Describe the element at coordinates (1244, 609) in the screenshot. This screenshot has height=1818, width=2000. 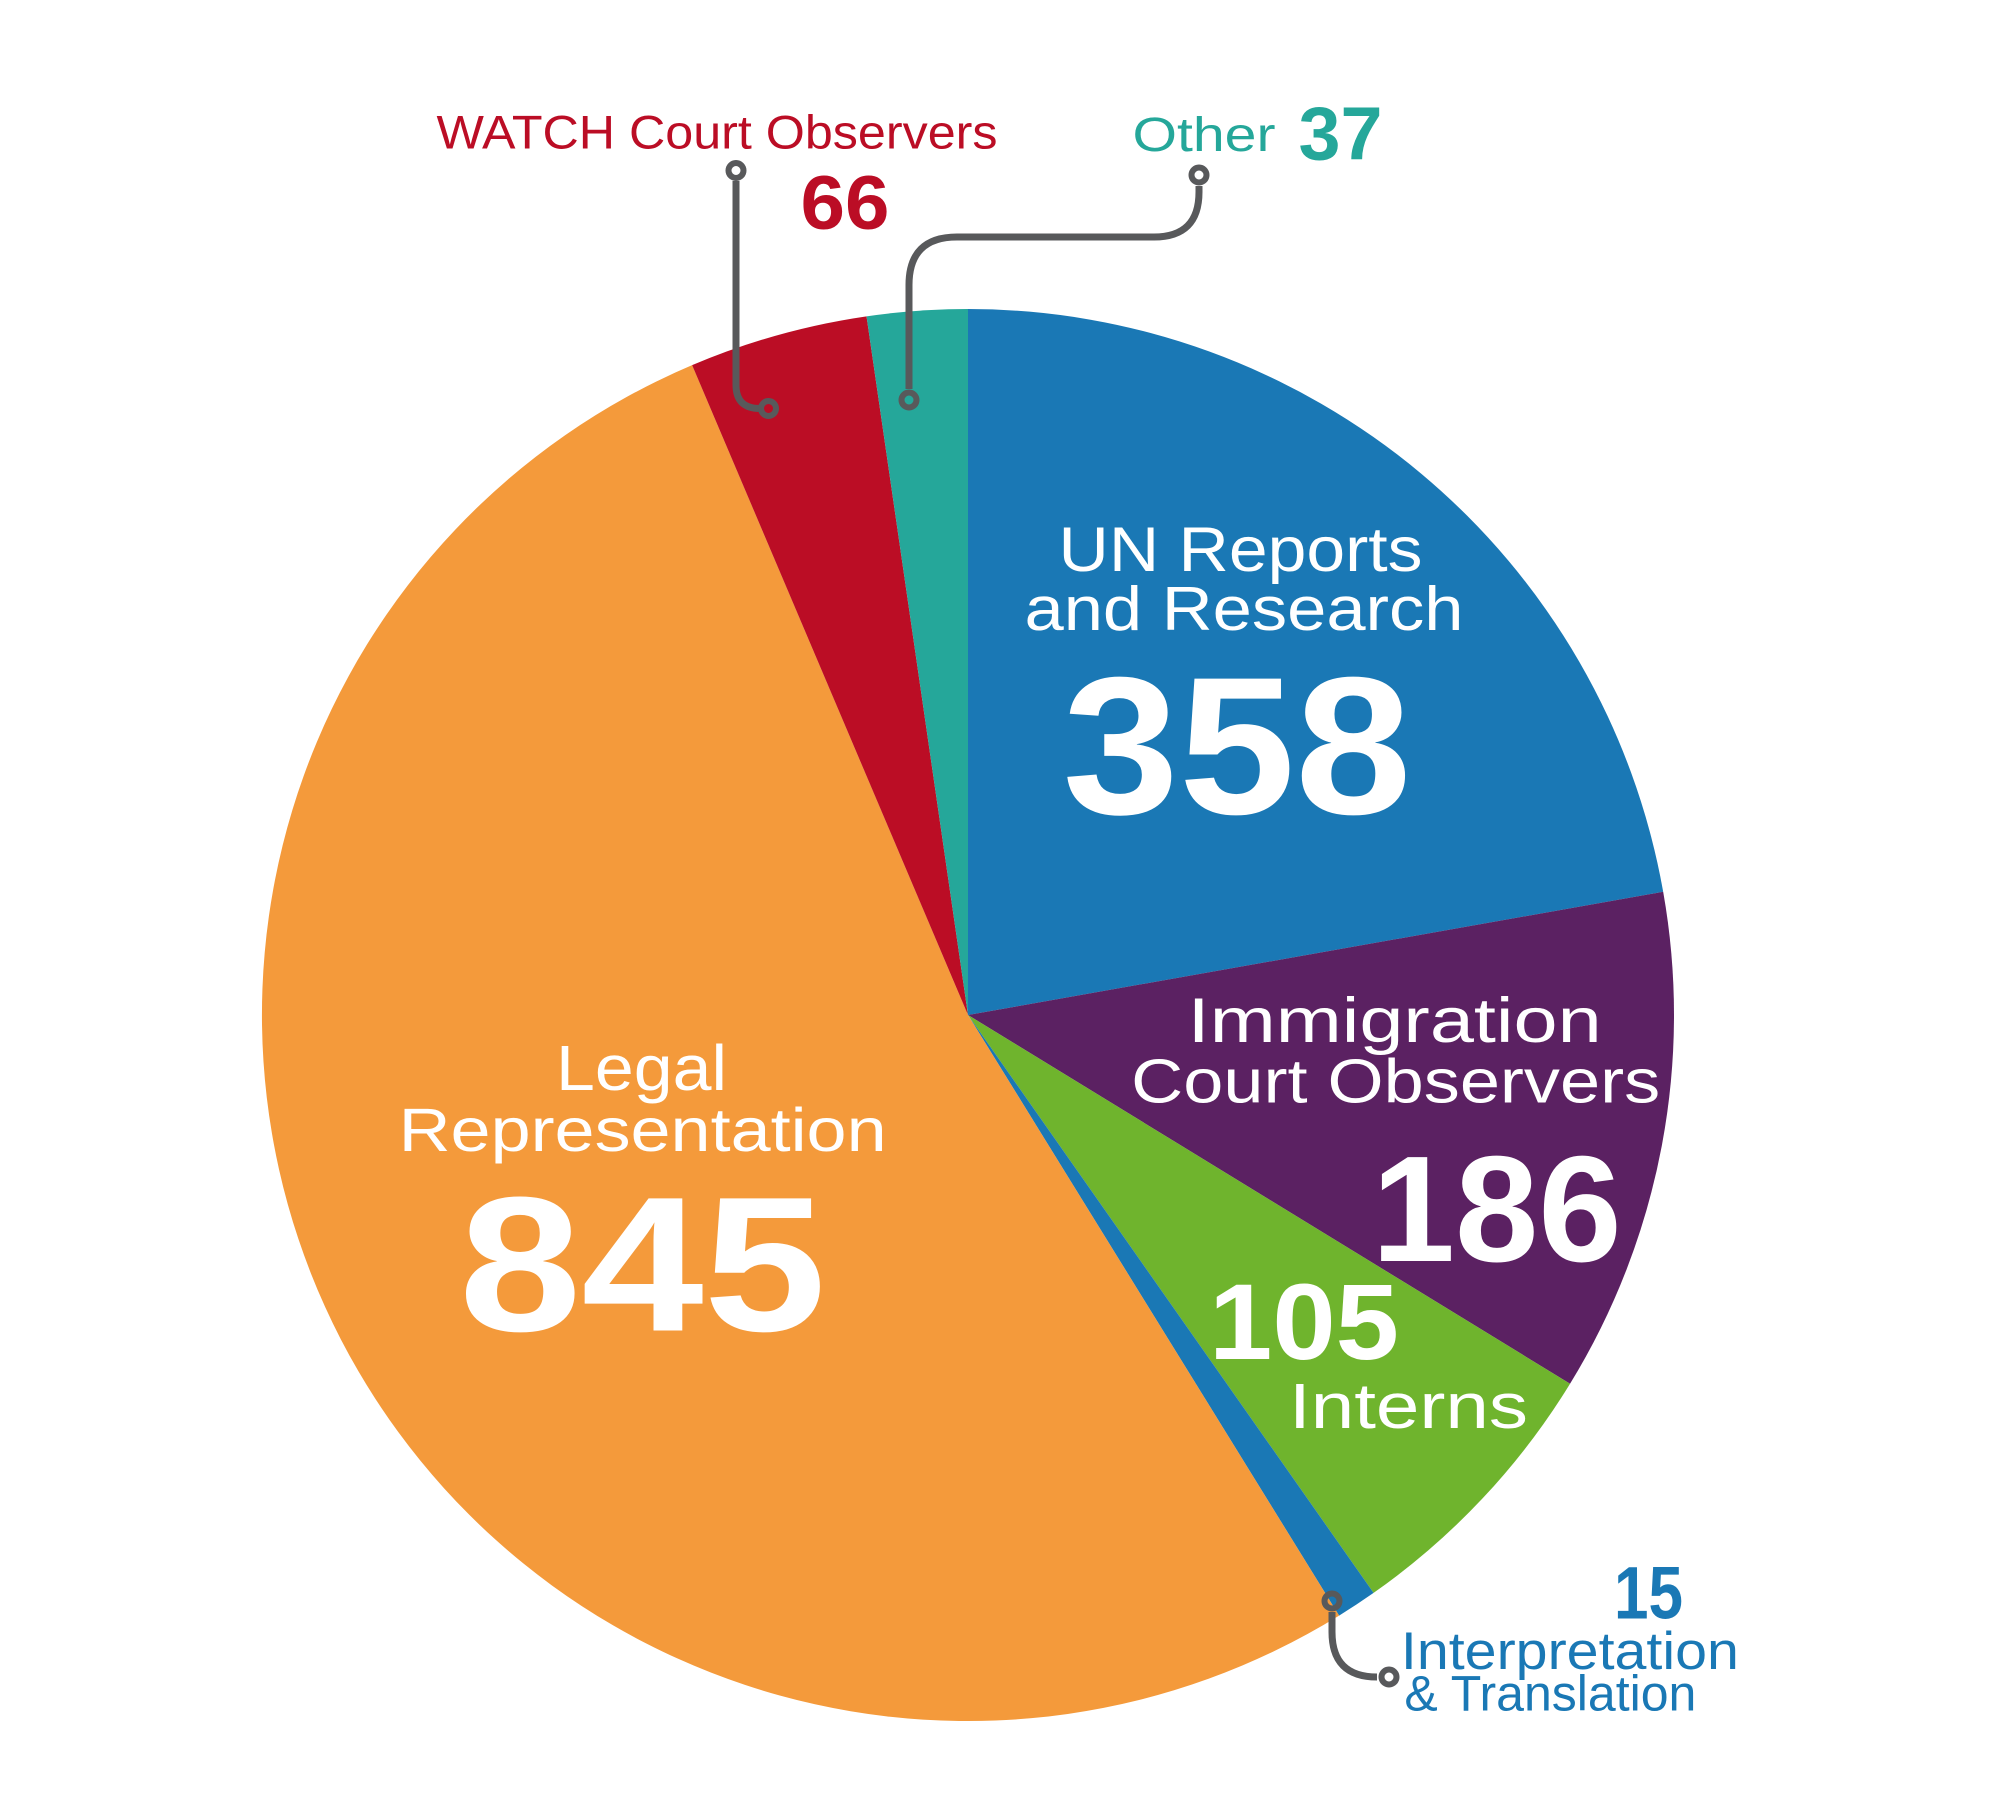
I see `svg-text: and Research` at that location.